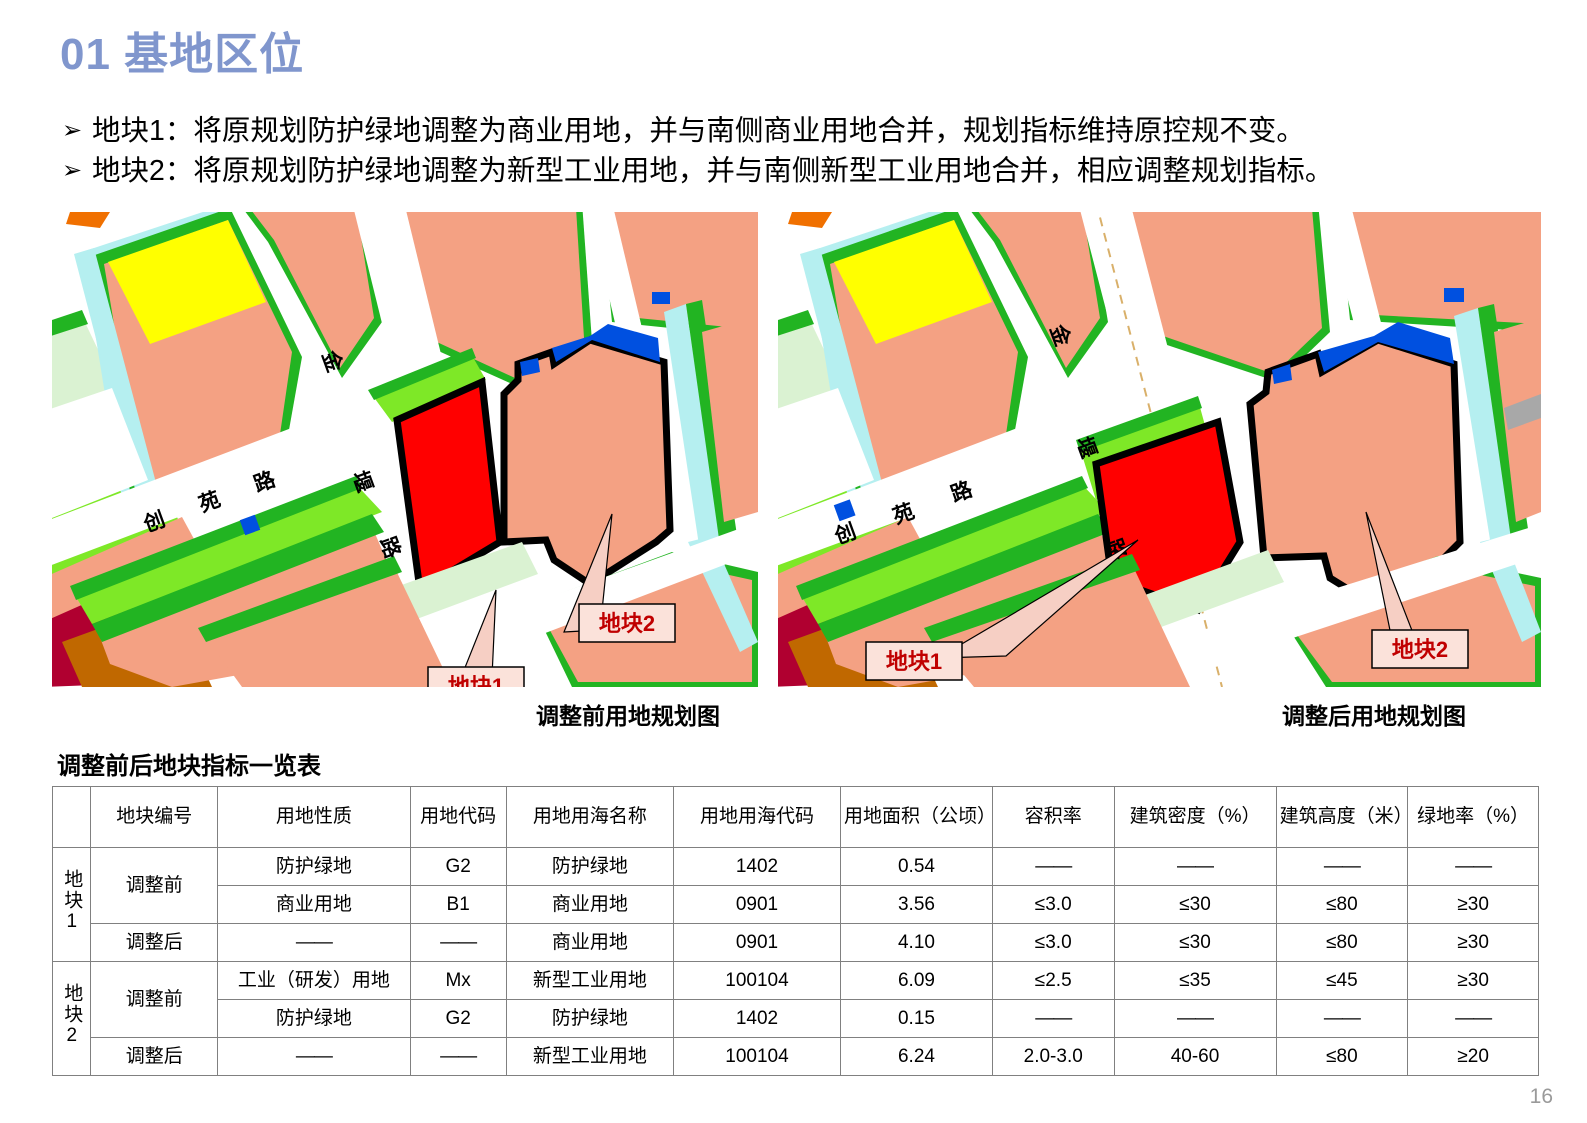 This screenshot has height=1123, width=1587. I want to click on page-number: 16, so click(1541, 1096).